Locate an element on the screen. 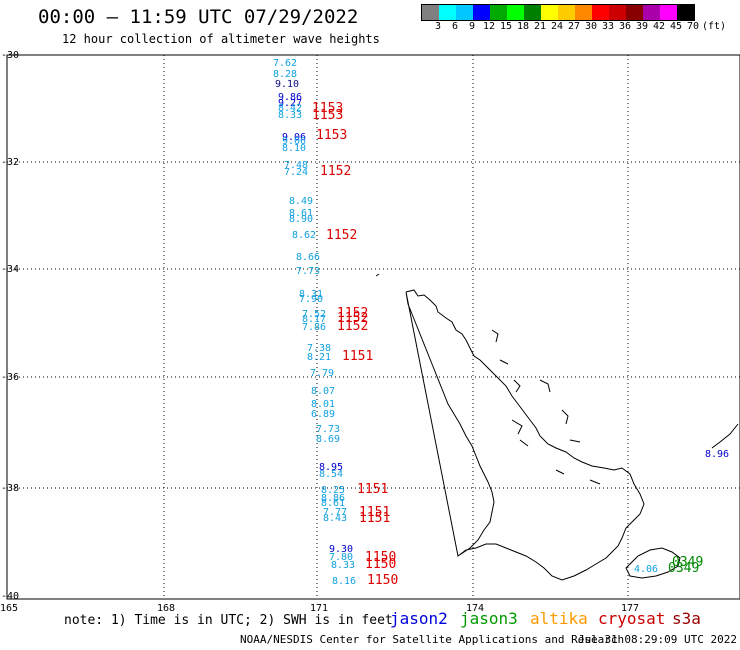  wave-height-label: 8.01 is located at coordinates (323, 404).